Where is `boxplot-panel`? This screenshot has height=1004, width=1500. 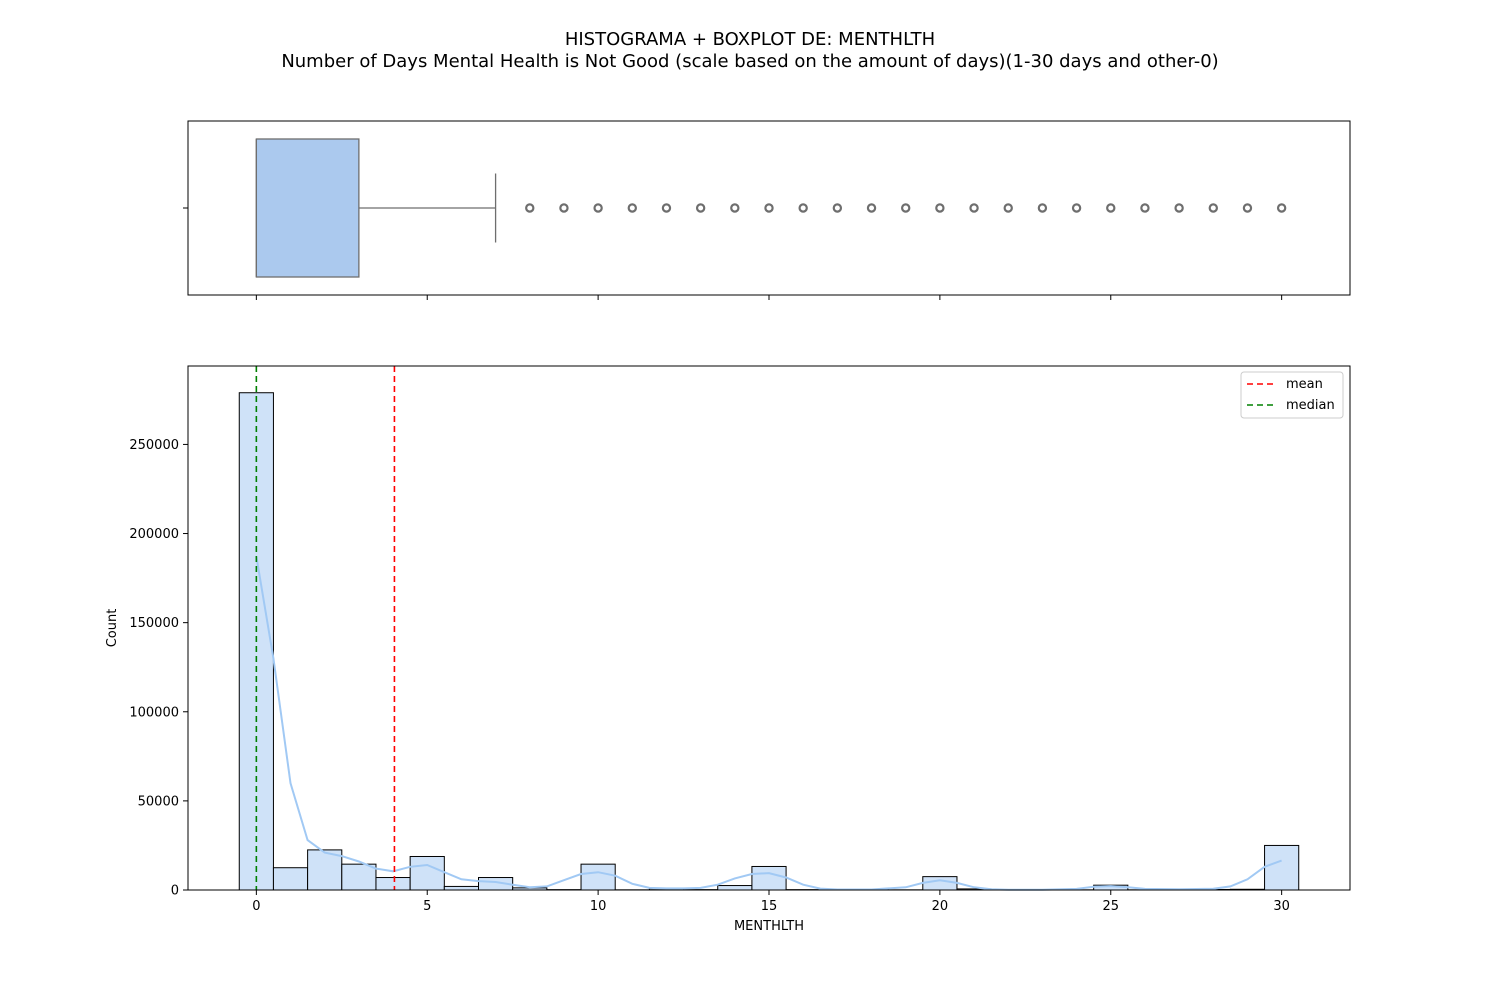
boxplot-panel is located at coordinates (766, 210).